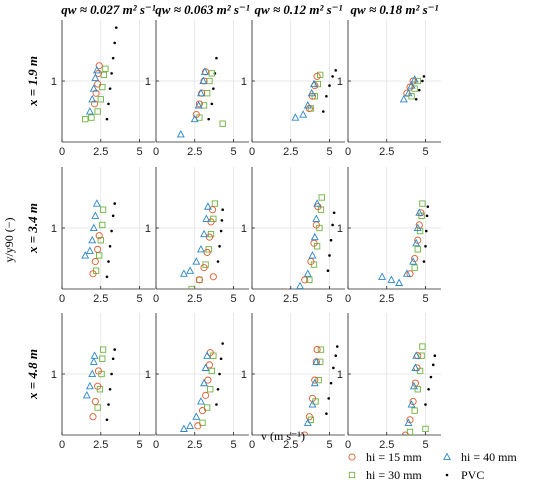 Image resolution: width=550 pixels, height=488 pixels. What do you see at coordinates (395, 9) in the screenshot?
I see `column-title-4: qw ≈ 0.18 m² s⁻¹` at bounding box center [395, 9].